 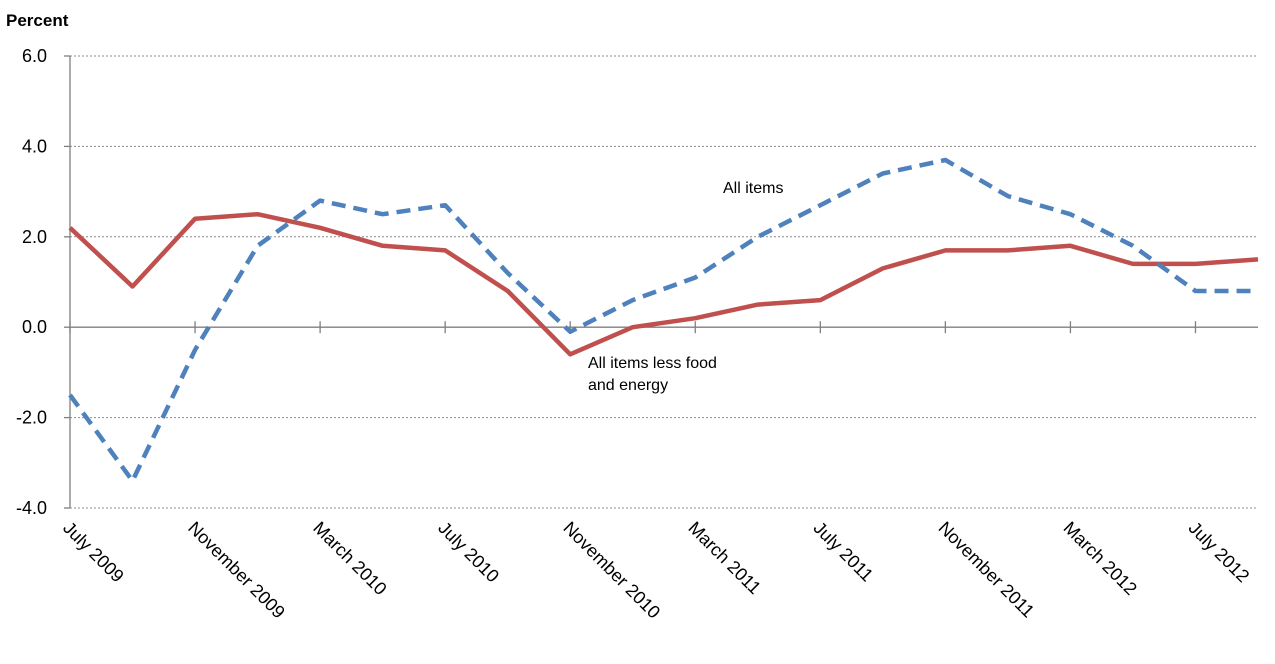 I want to click on x-tick-label: March 2010, so click(x=349, y=558).